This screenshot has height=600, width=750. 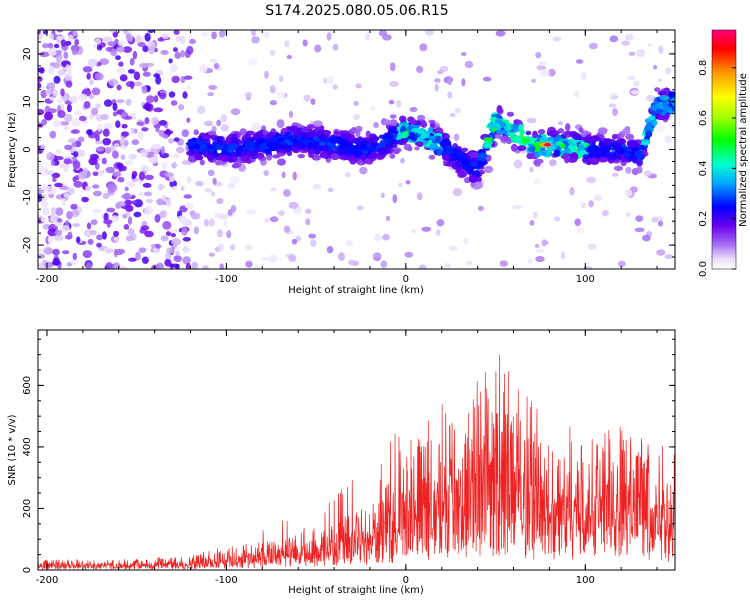 I want to click on snr-x-label: Height of straight line (km), so click(x=356, y=590).